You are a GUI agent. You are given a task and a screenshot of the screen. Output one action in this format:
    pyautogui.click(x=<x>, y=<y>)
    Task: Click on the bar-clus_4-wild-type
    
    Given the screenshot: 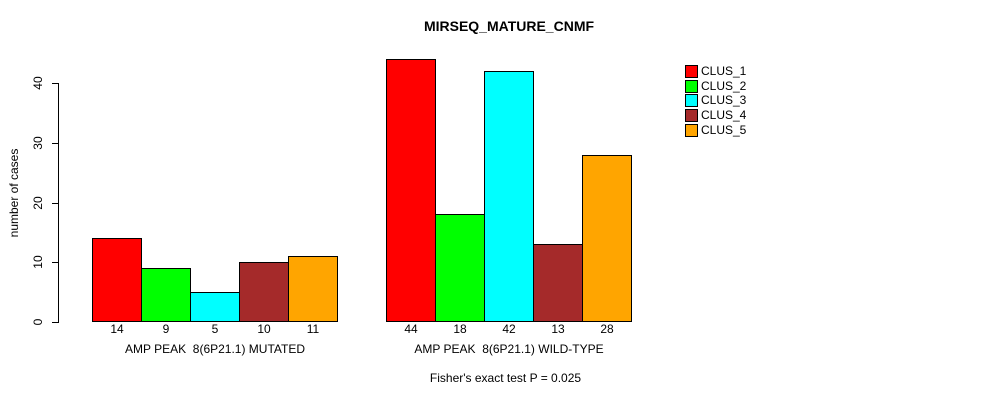 What is the action you would take?
    pyautogui.click(x=558, y=283)
    